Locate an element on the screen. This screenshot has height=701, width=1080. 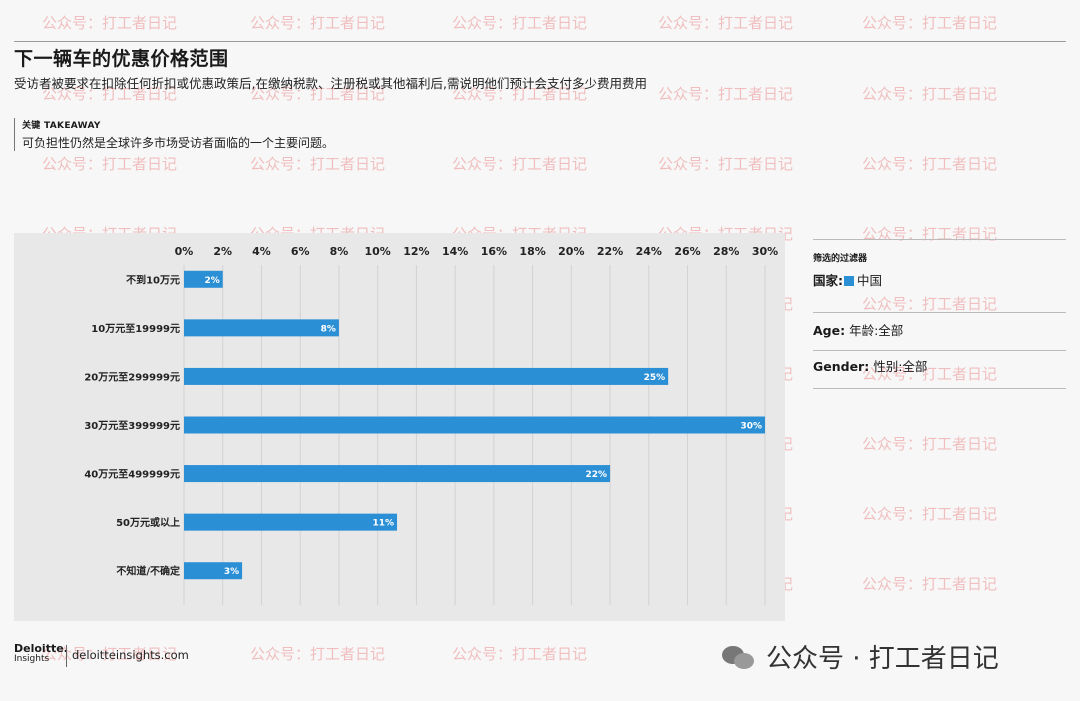
country-color-swatch is located at coordinates (849, 281).